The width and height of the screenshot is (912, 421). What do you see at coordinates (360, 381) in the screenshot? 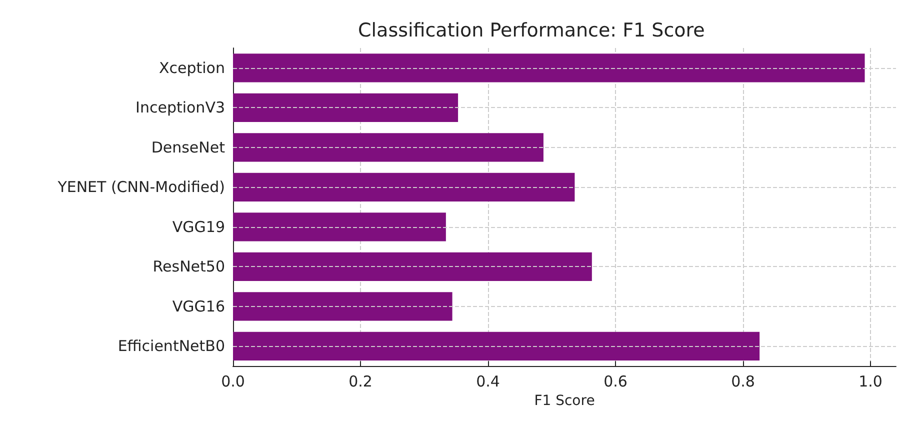
I see `x-tick-label: 0.2` at bounding box center [360, 381].